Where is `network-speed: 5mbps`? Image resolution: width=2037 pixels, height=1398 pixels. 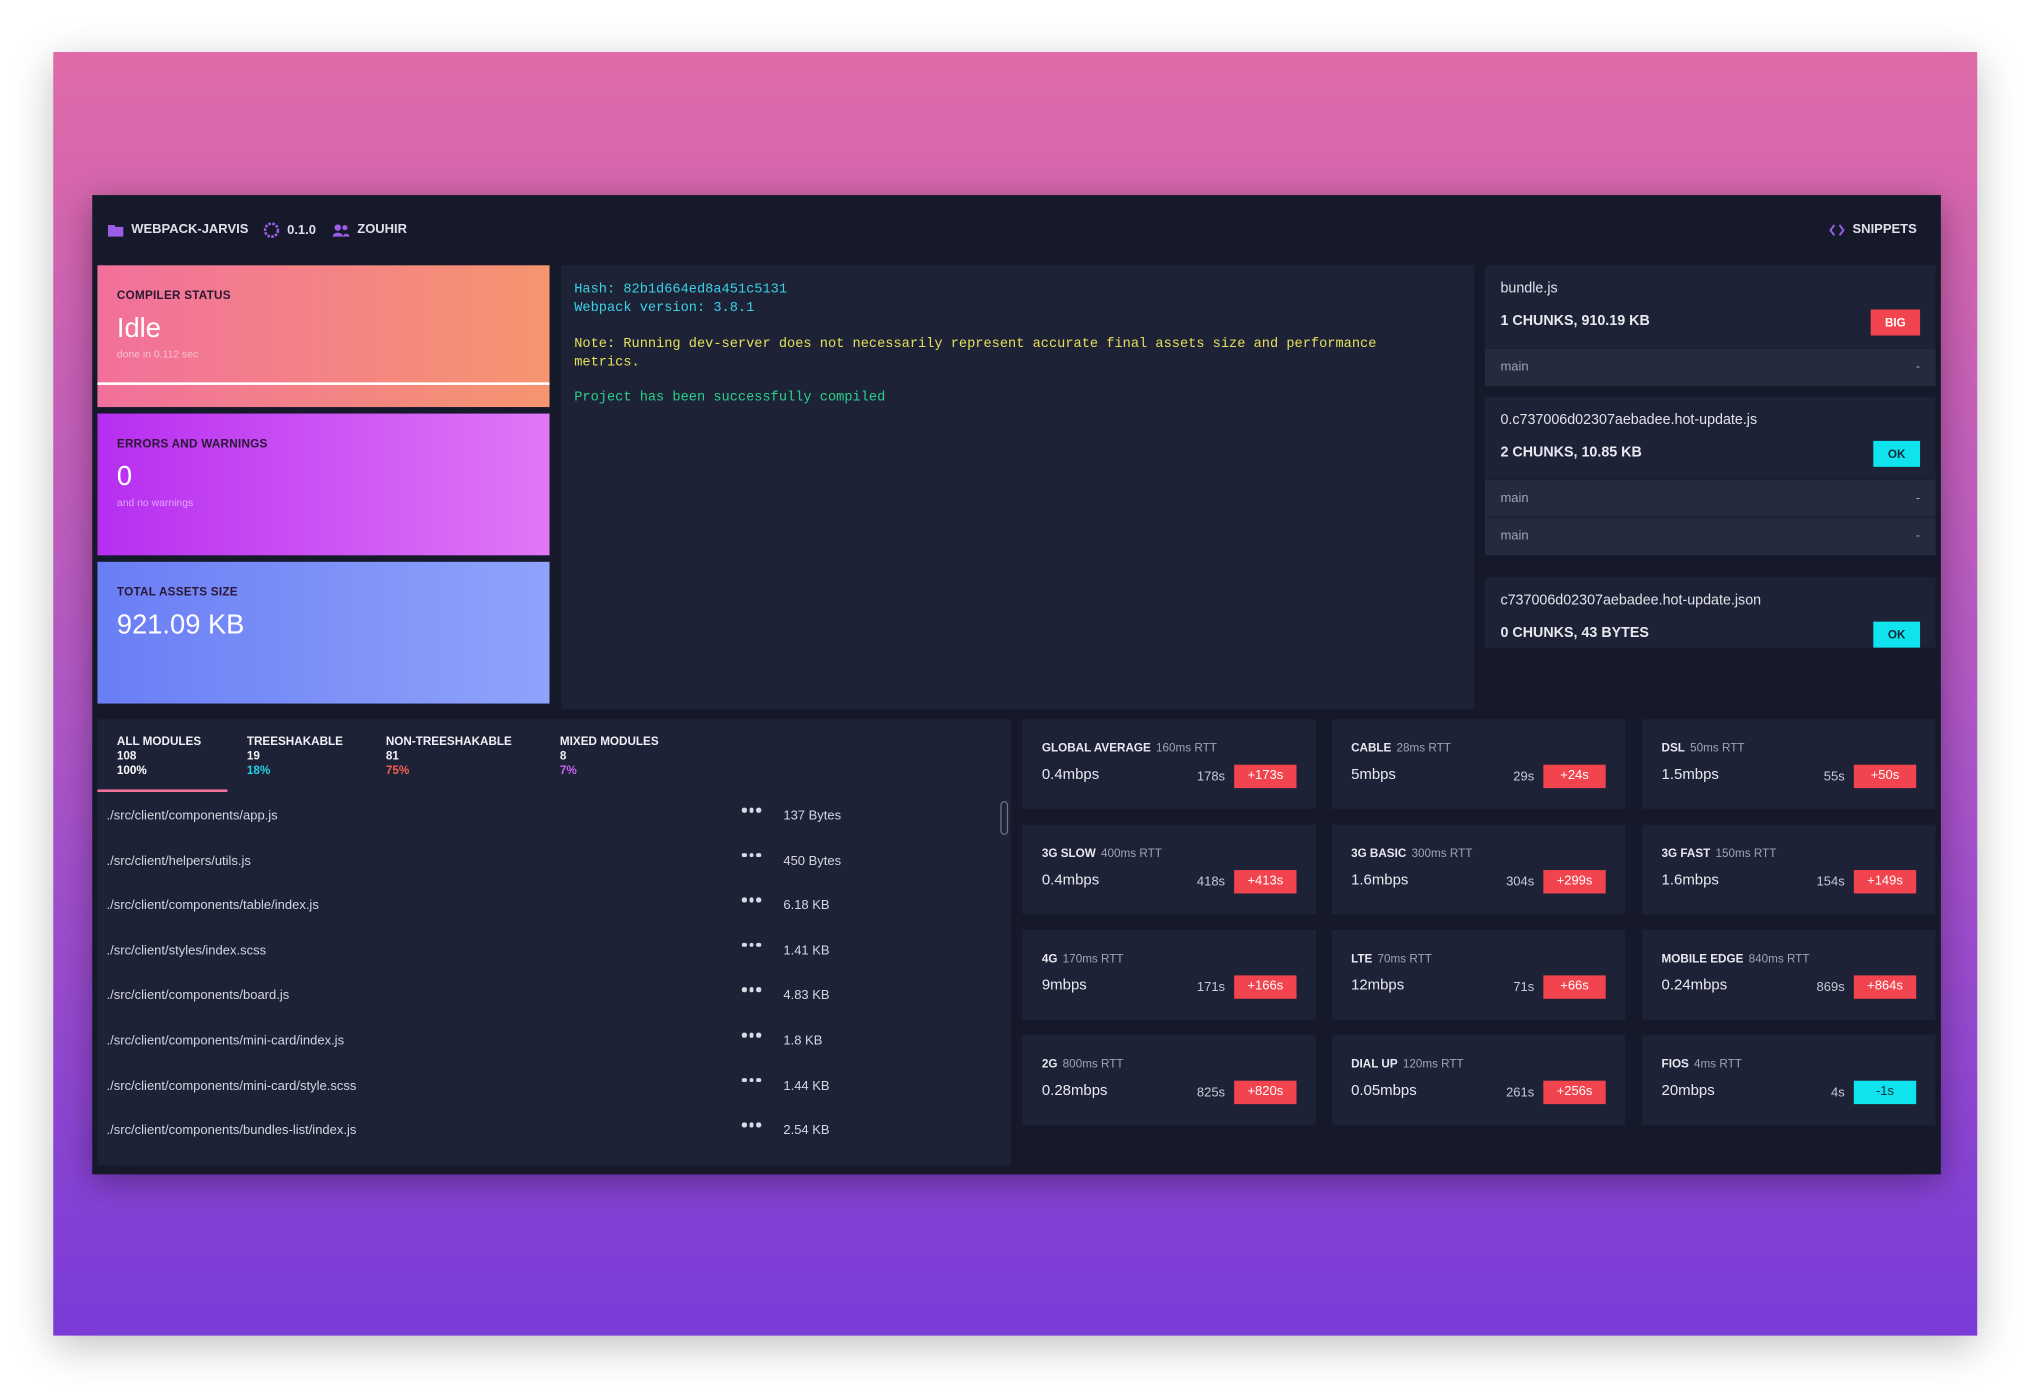 network-speed: 5mbps is located at coordinates (1373, 775).